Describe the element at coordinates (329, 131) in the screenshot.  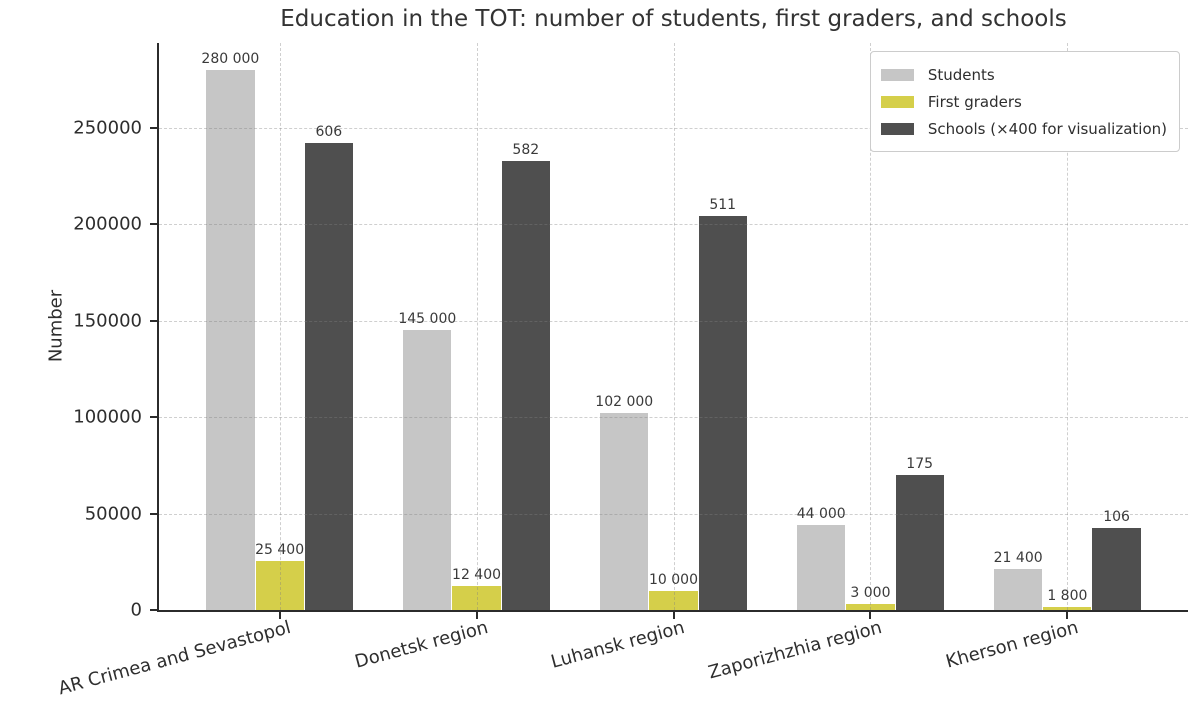
I see `bar-value-label: 606` at that location.